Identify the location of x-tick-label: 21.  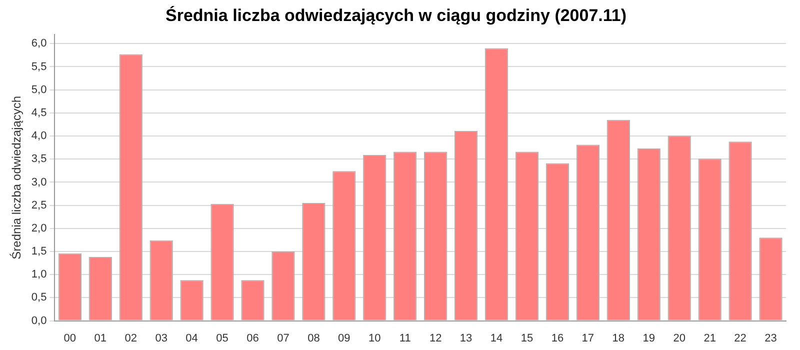
(710, 338).